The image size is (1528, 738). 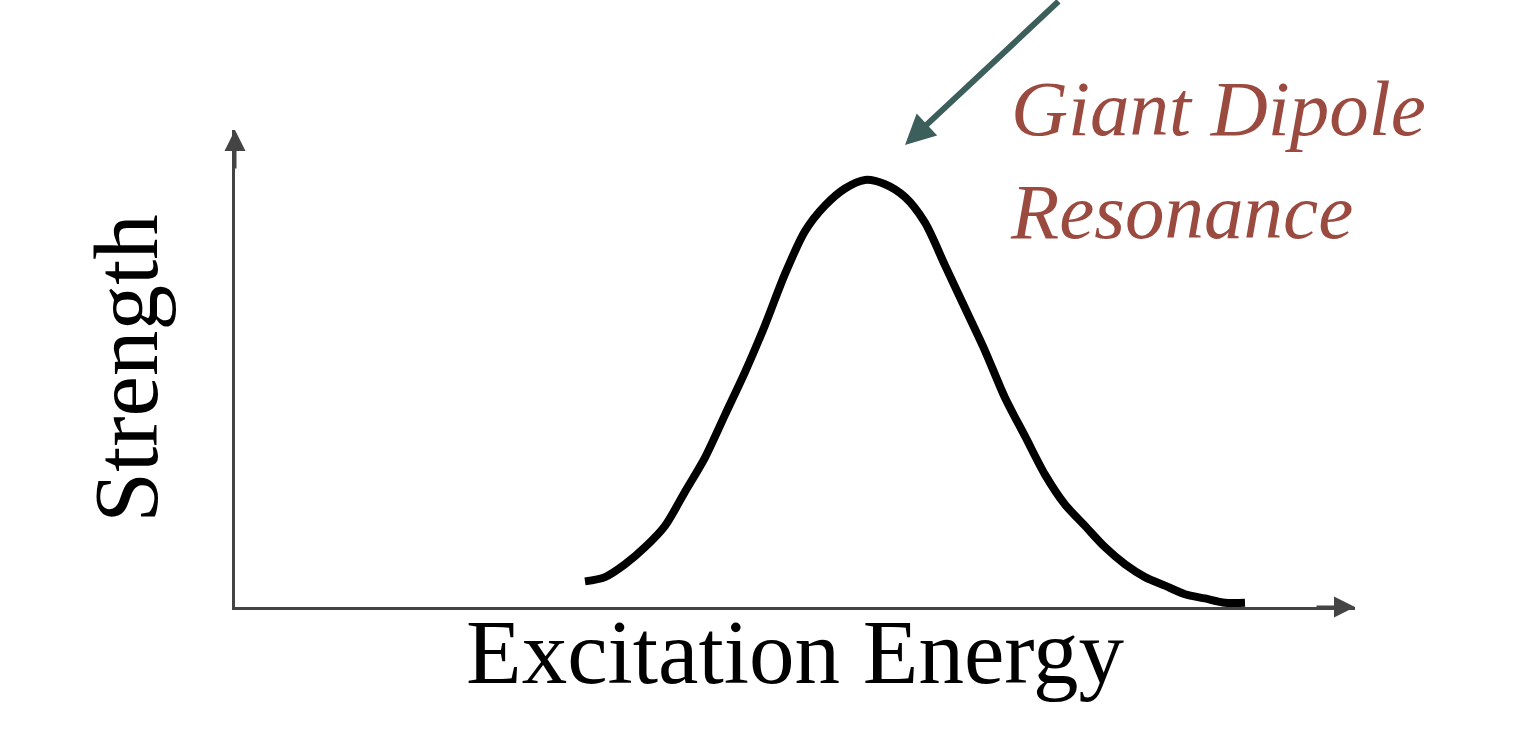 I want to click on annotation: Giant Dipole Resonance, so click(x=1218, y=160).